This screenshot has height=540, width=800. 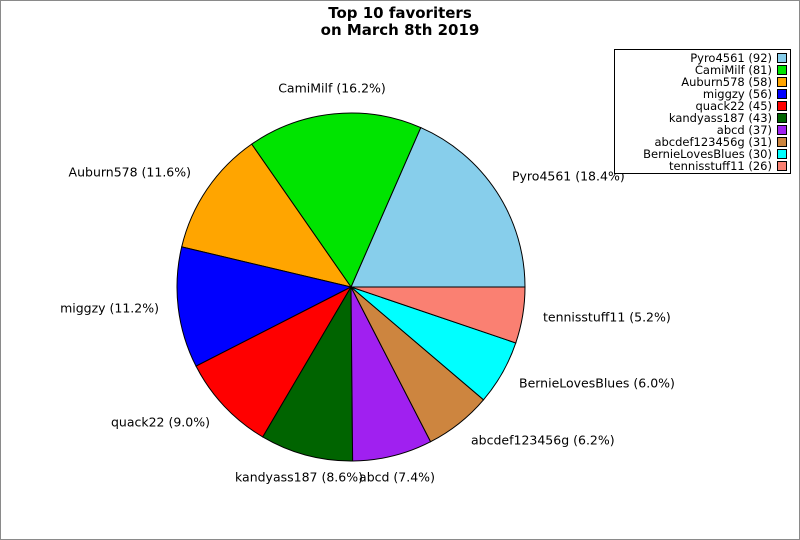 I want to click on legend-label: abcd (37), so click(x=744, y=130).